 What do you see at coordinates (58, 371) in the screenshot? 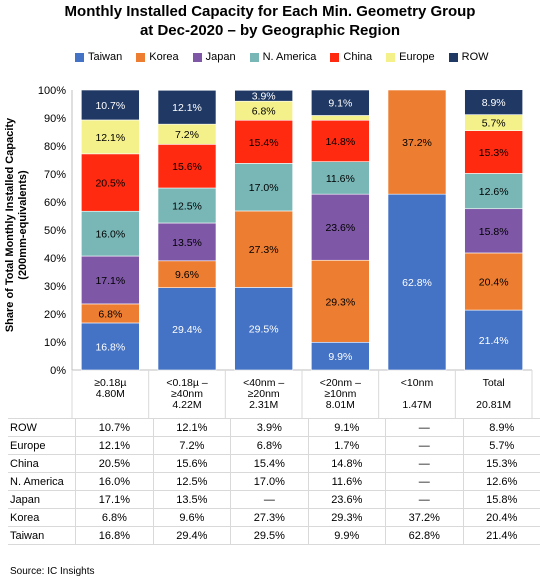
I see `y-tick-label: 0%` at bounding box center [58, 371].